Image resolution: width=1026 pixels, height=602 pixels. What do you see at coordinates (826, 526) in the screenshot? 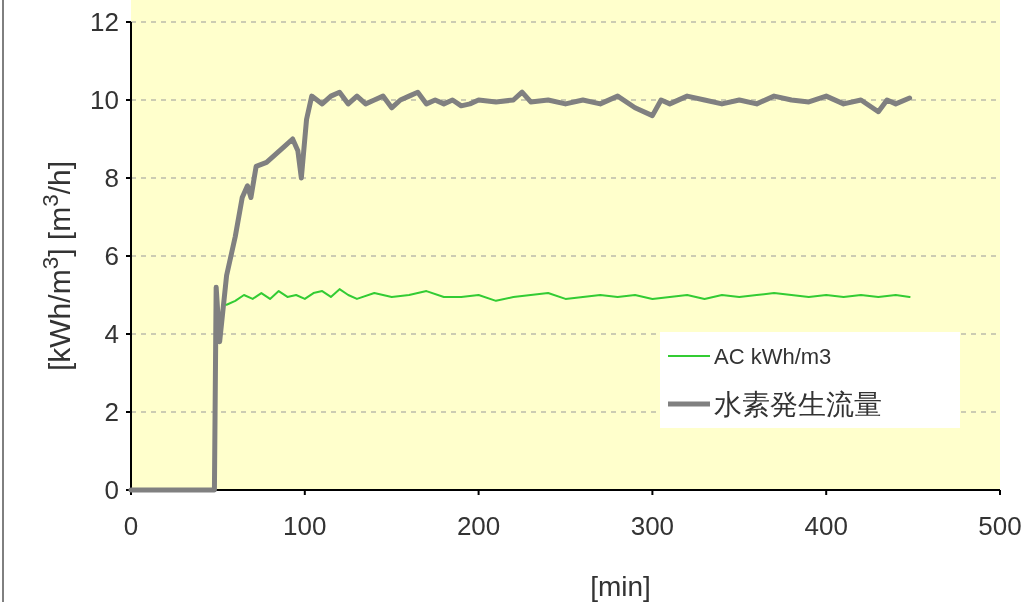
I see `x-tick-label: 400` at bounding box center [826, 526].